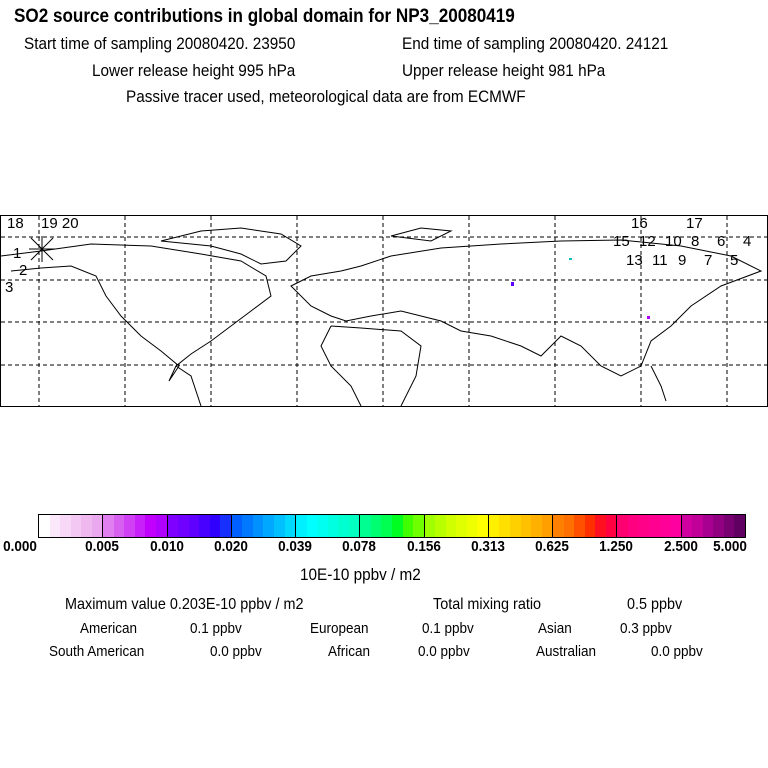 This screenshot has width=768, height=768. Describe the element at coordinates (555, 628) in the screenshot. I see `region-name: Asian` at that location.